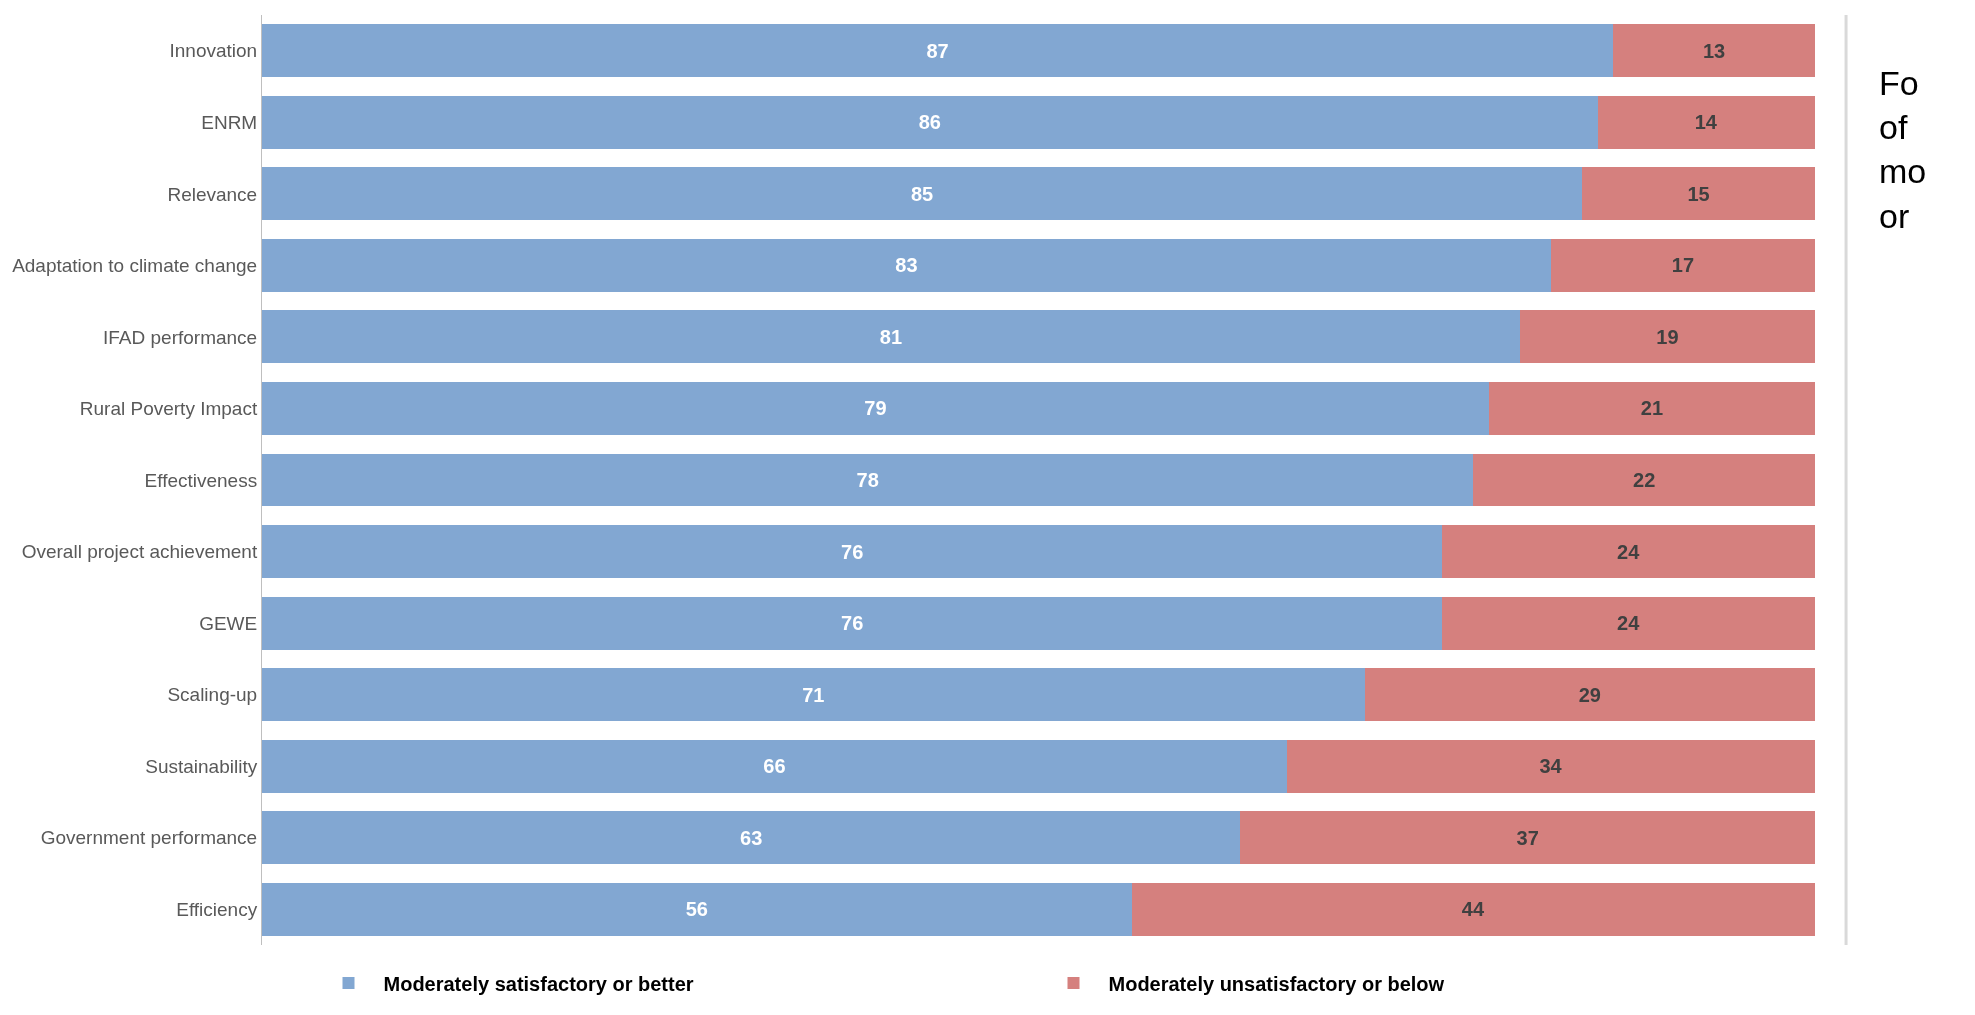  I want to click on data-label: 83, so click(906, 265).